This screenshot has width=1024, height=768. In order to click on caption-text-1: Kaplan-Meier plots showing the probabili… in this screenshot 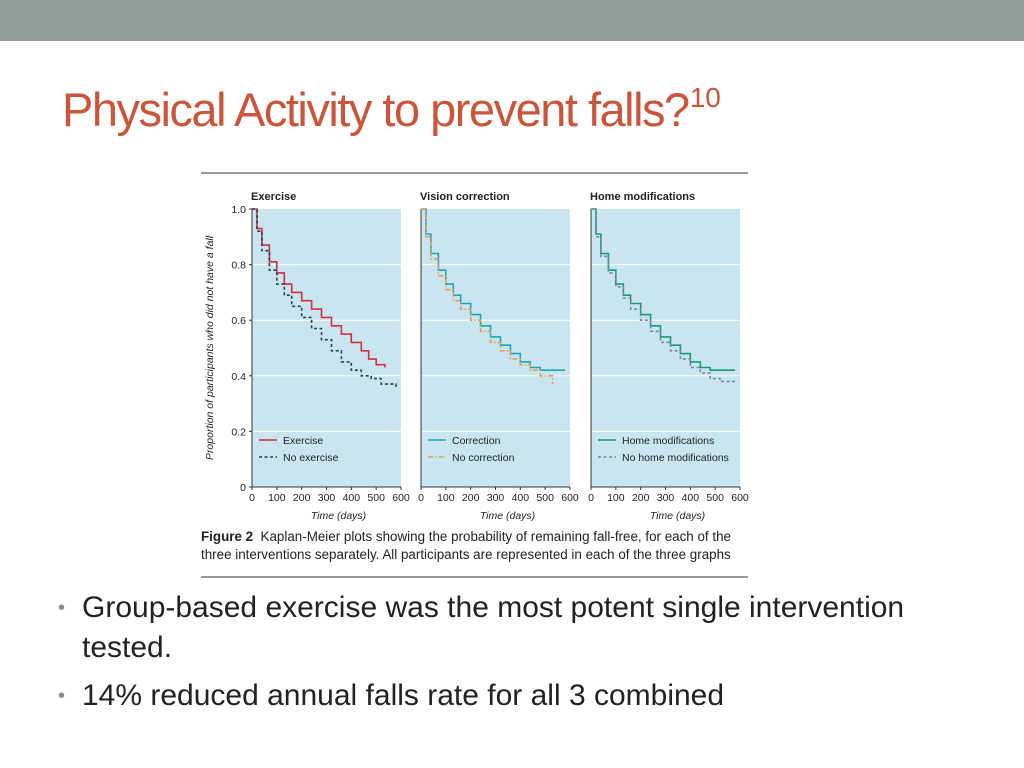, I will do `click(495, 536)`.